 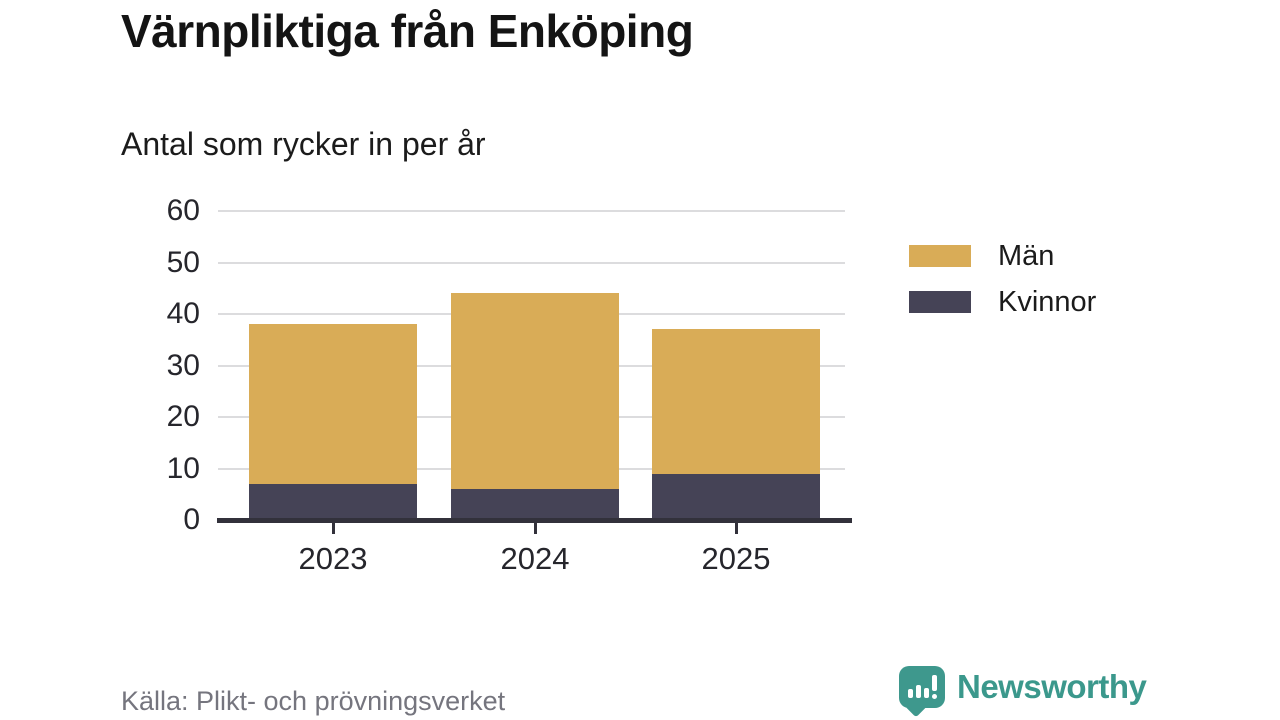 I want to click on legend-item-kvinnor: Kvinnor, so click(x=1002, y=302).